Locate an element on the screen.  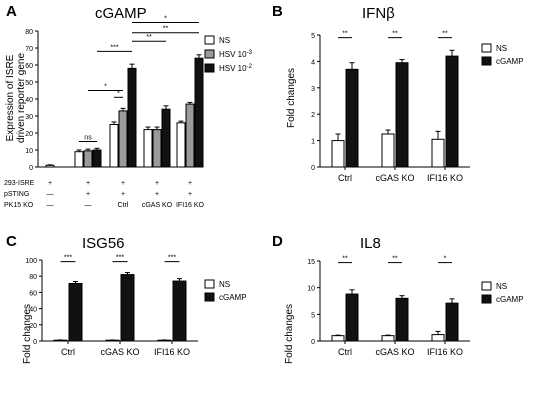
panel-a-y-tick-label: 60 is located at coordinates (29, 66).